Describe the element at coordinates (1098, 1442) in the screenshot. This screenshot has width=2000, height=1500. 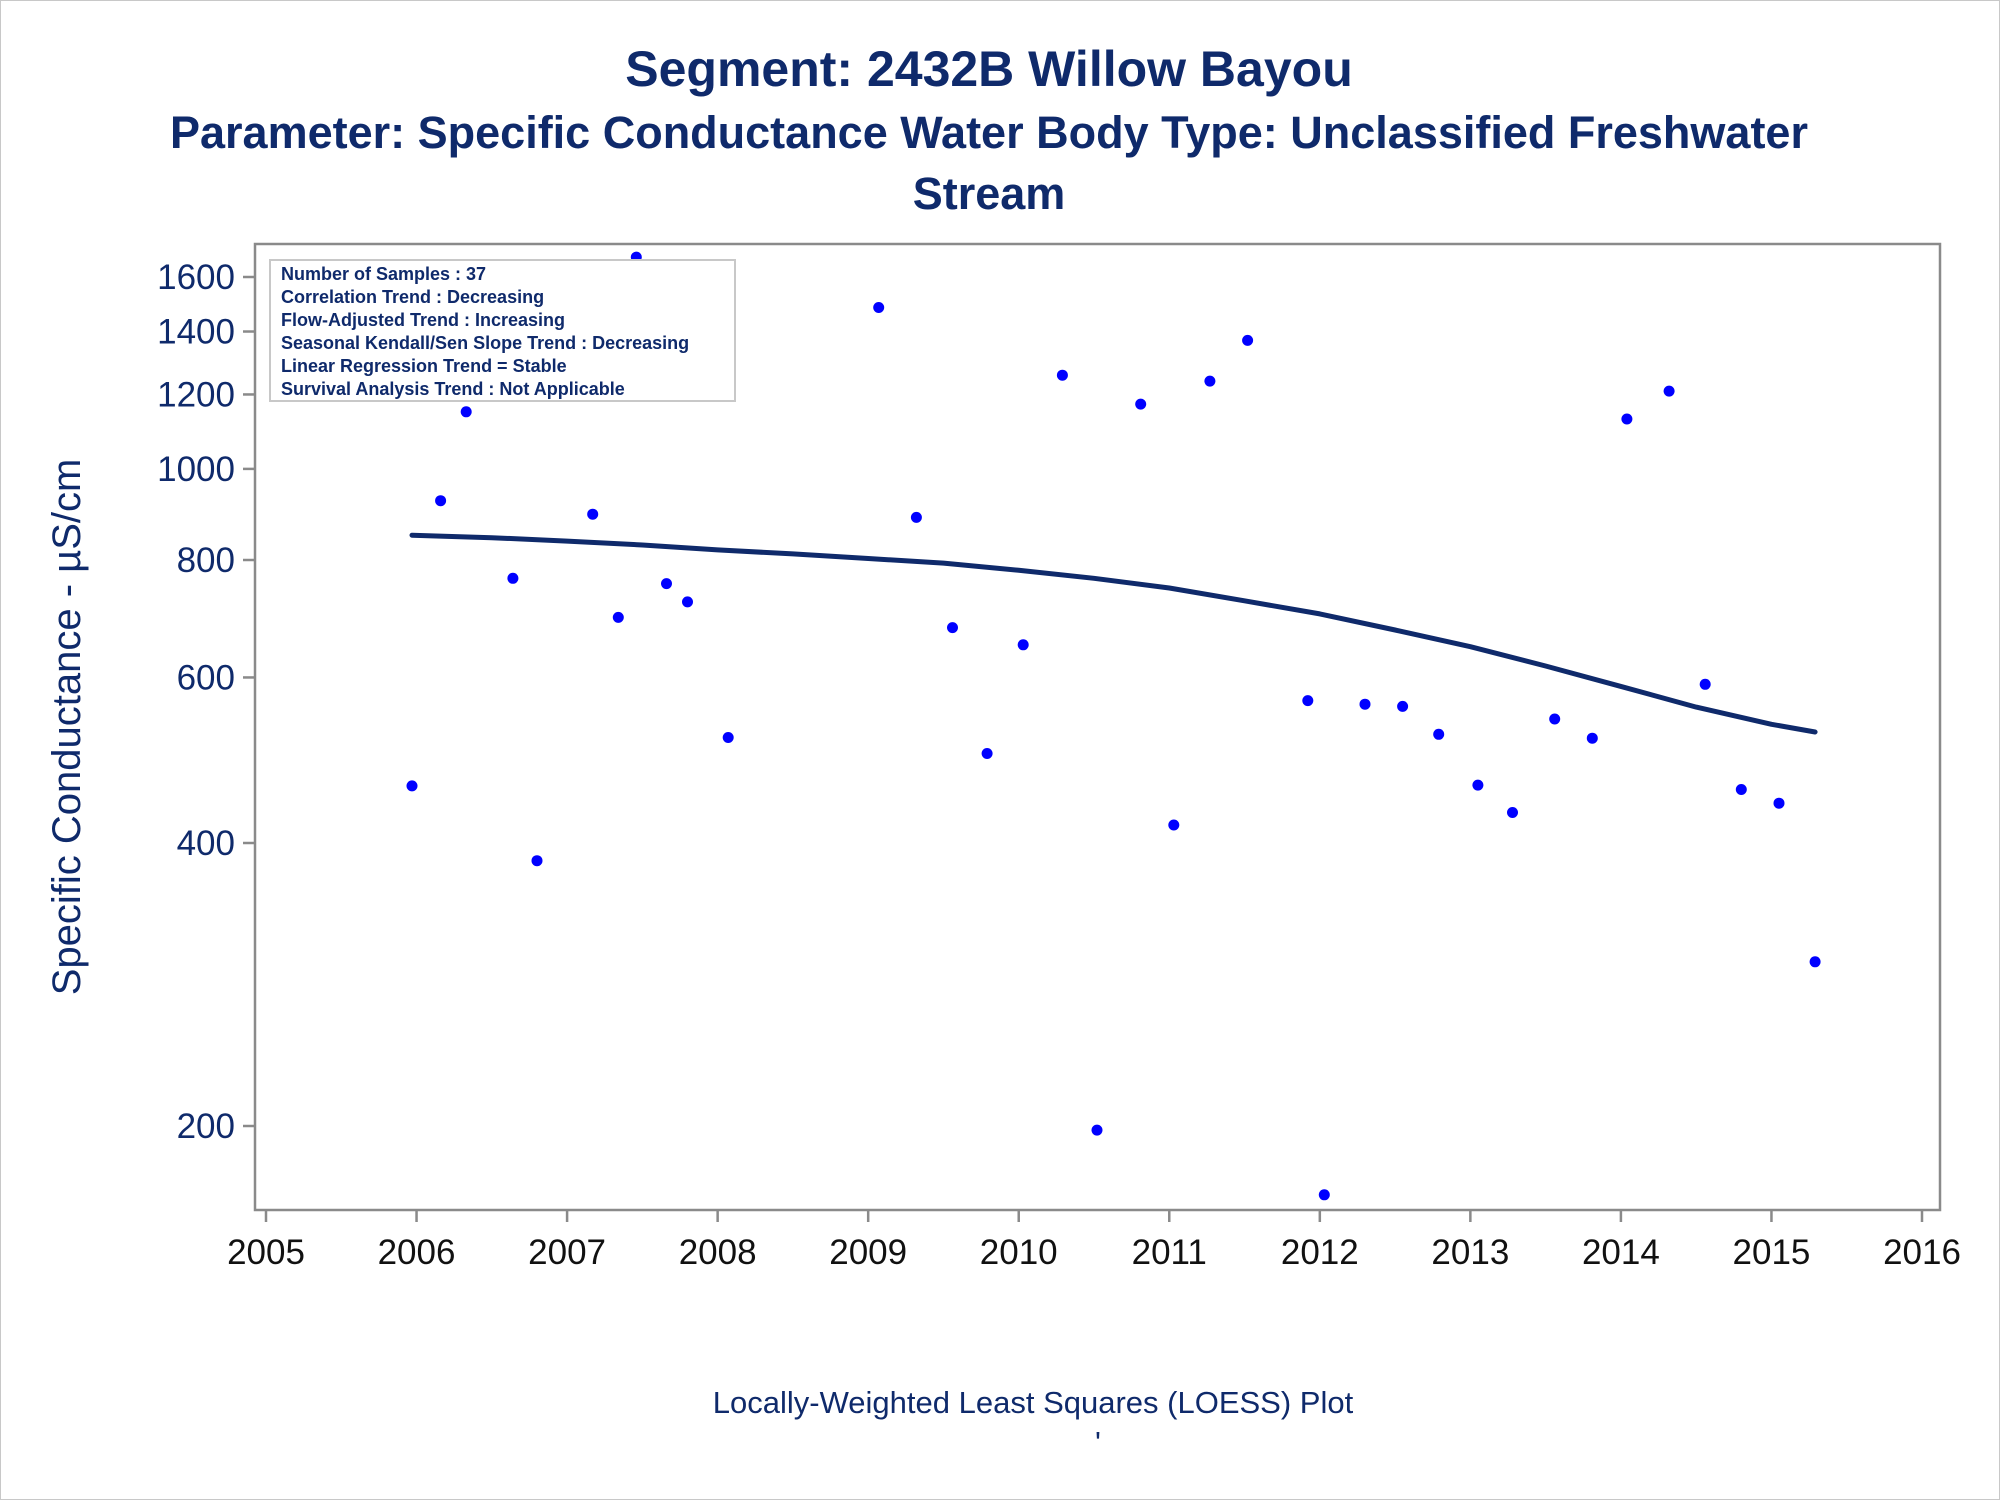
I see `footnote-mark: '` at that location.